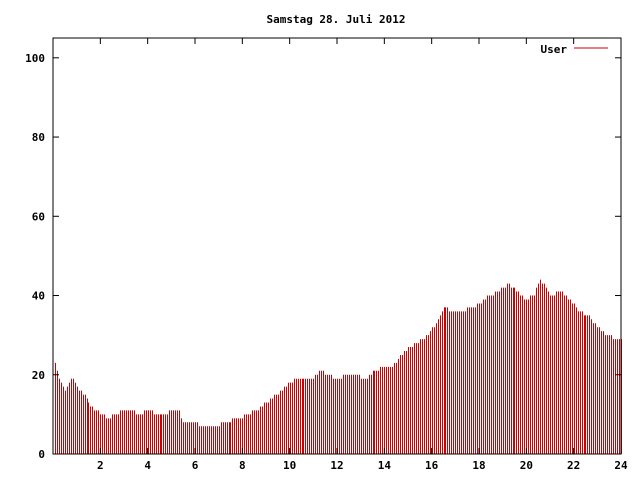  Describe the element at coordinates (574, 49) in the screenshot. I see `legend: User` at that location.